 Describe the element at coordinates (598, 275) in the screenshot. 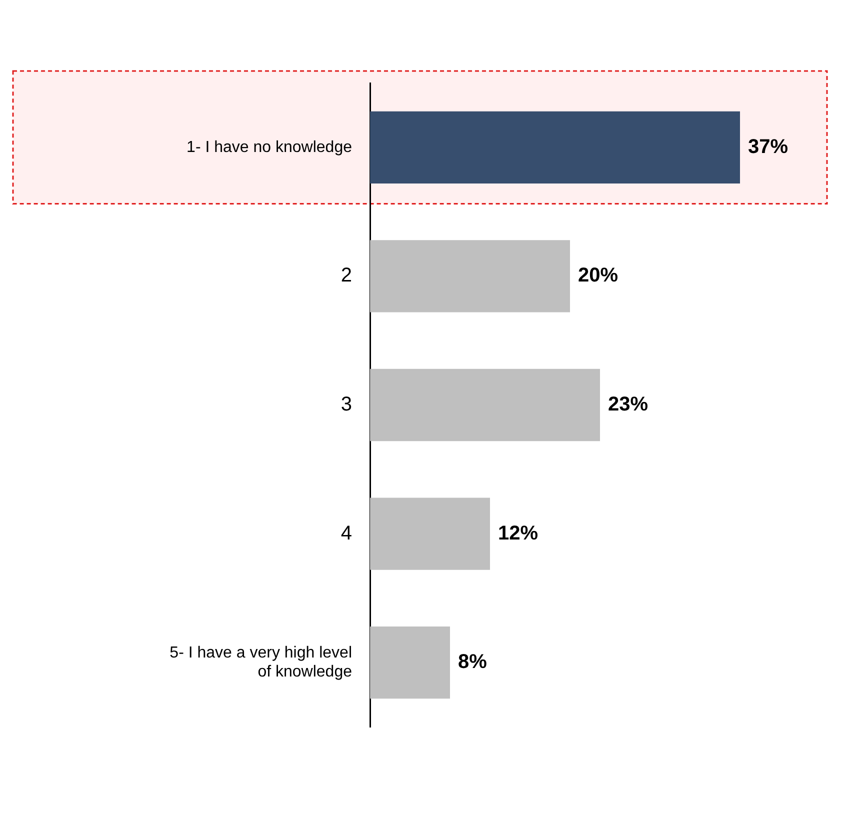

I see `data-label: 20%` at that location.